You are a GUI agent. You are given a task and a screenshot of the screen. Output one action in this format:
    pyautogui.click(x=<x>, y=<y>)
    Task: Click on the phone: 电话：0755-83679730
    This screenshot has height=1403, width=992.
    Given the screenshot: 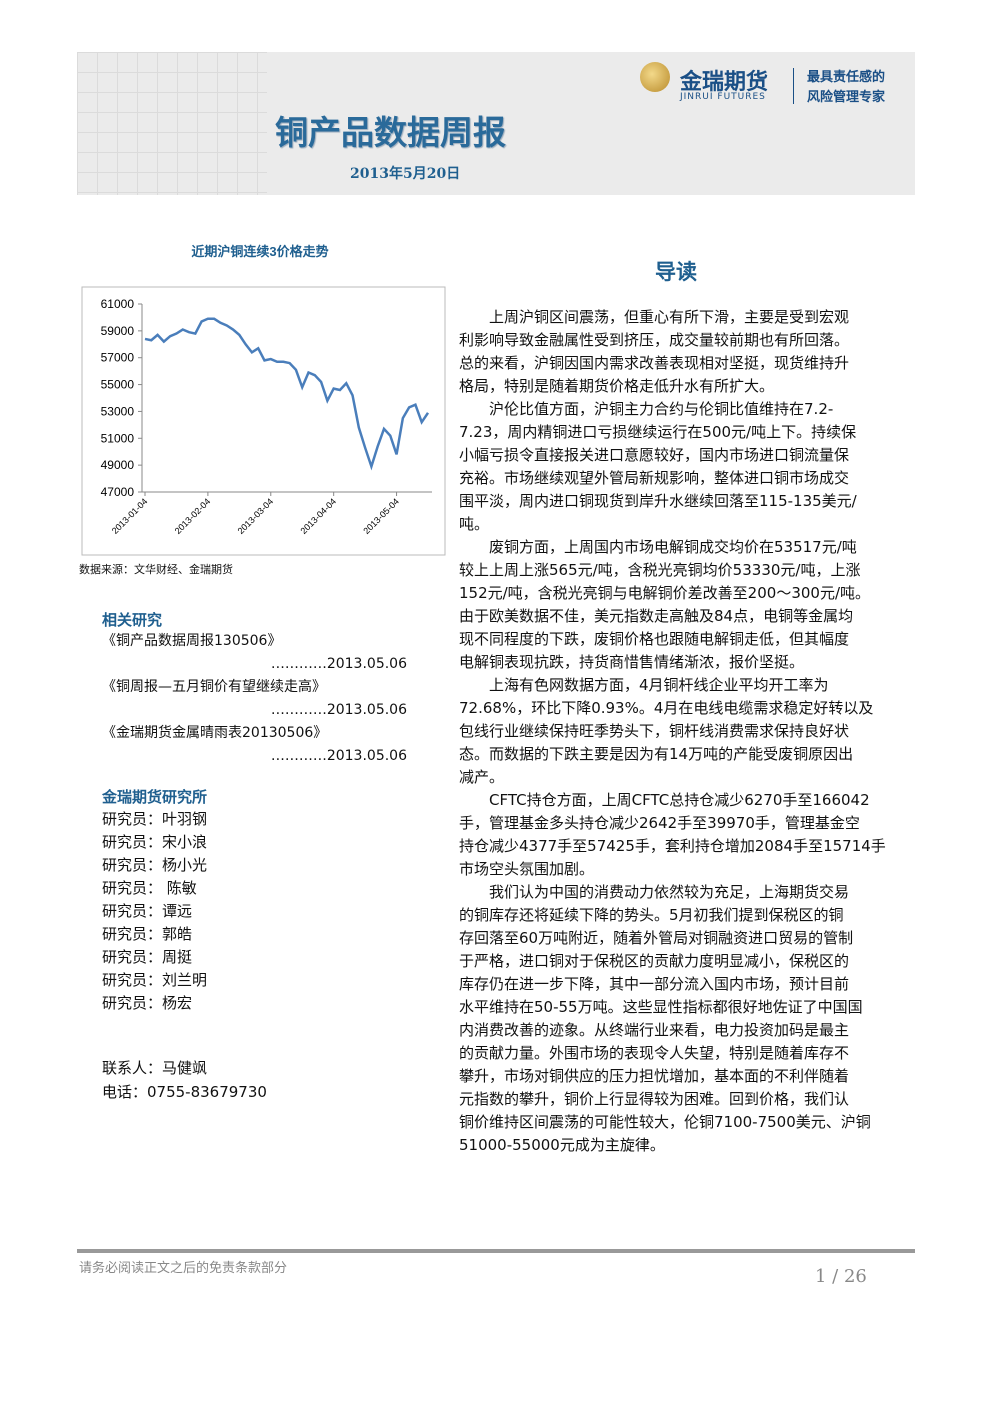 What is the action you would take?
    pyautogui.click(x=184, y=1092)
    